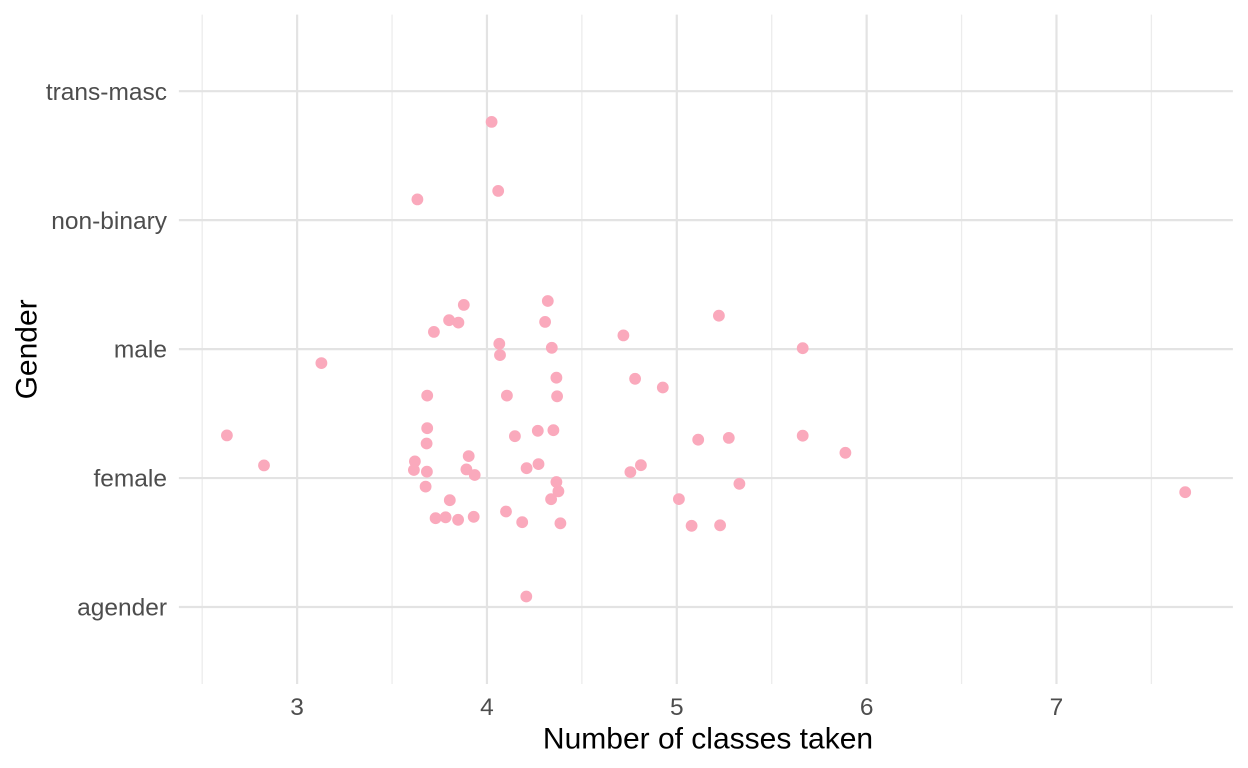 The height and width of the screenshot is (768, 1248). I want to click on svg-text: Gender, so click(26, 349).